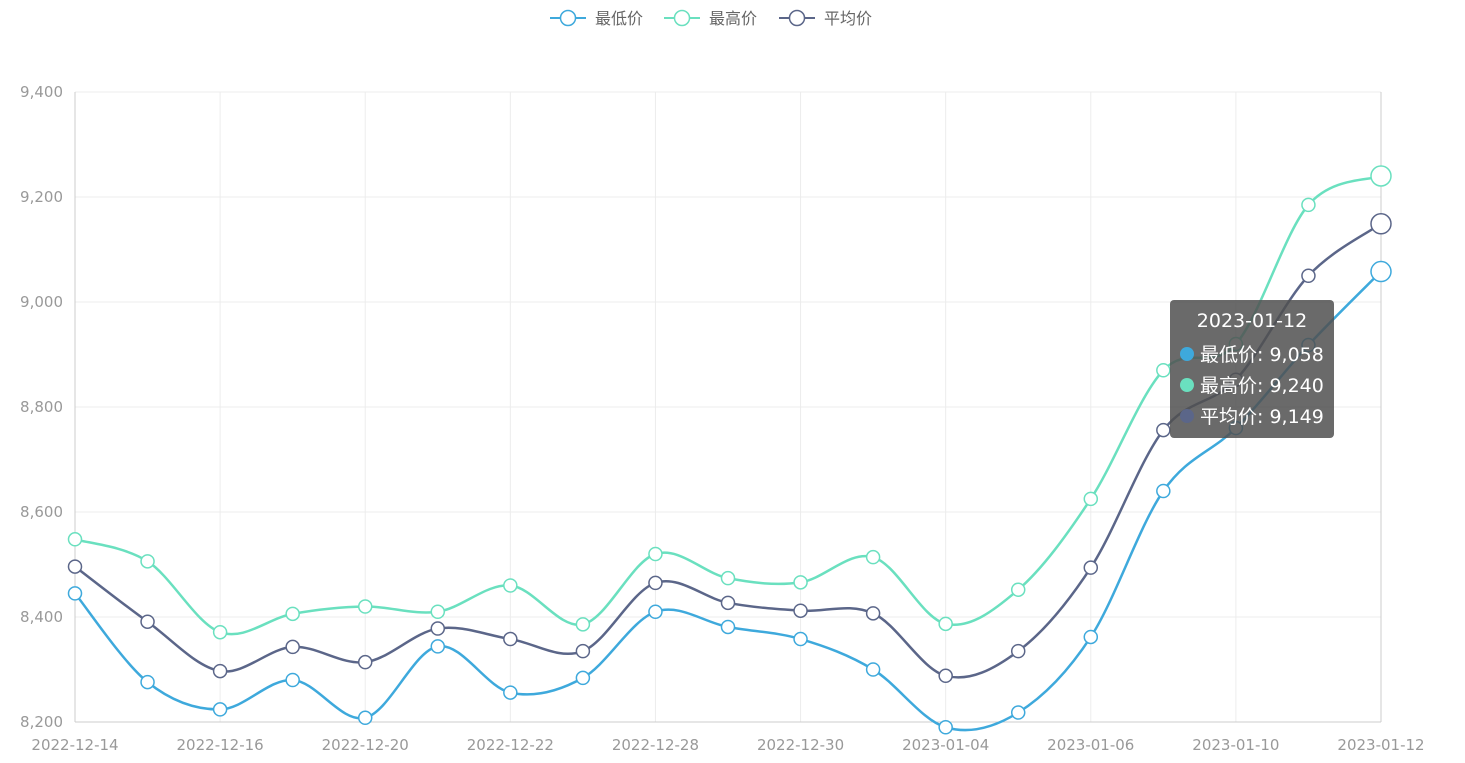  Describe the element at coordinates (41, 92) in the screenshot. I see `y-tick-label: 9,400` at that location.